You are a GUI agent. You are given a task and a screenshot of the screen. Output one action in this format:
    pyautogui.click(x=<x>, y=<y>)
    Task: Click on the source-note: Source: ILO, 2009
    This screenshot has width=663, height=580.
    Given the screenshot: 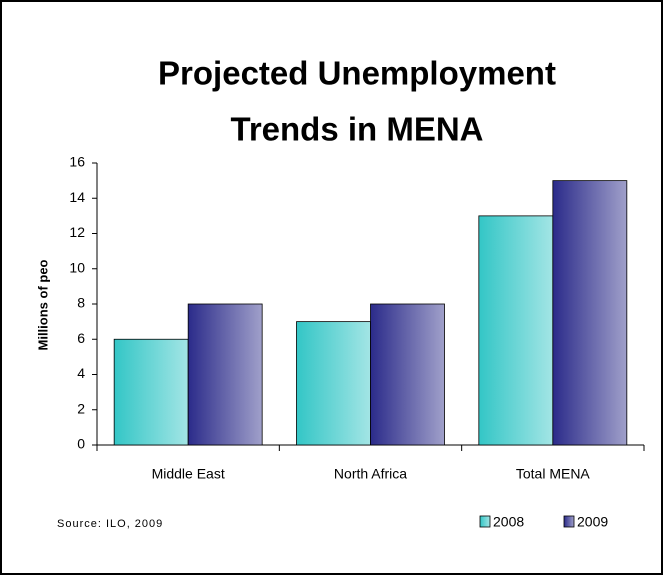 What is the action you would take?
    pyautogui.click(x=110, y=524)
    